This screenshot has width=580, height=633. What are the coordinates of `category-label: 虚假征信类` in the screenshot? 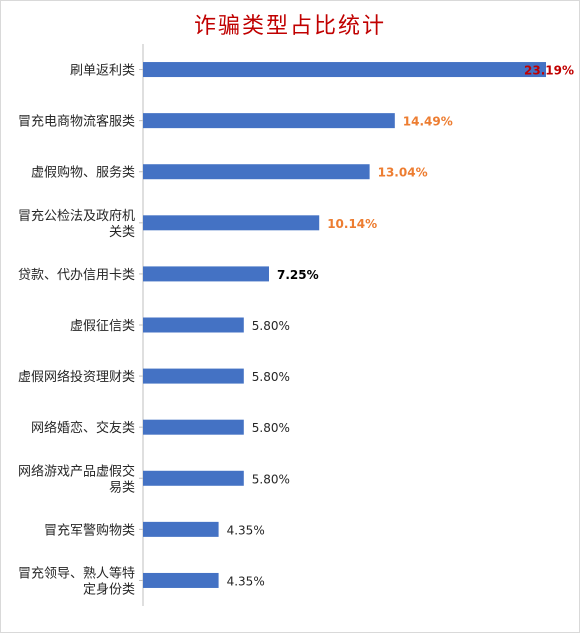 It's located at (102, 326).